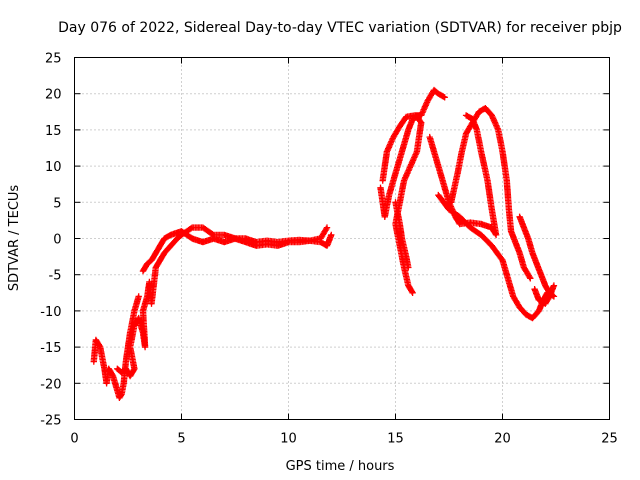 The width and height of the screenshot is (640, 480). Describe the element at coordinates (14, 238) in the screenshot. I see `y-axis-label: SDTVAR / TECUs` at that location.